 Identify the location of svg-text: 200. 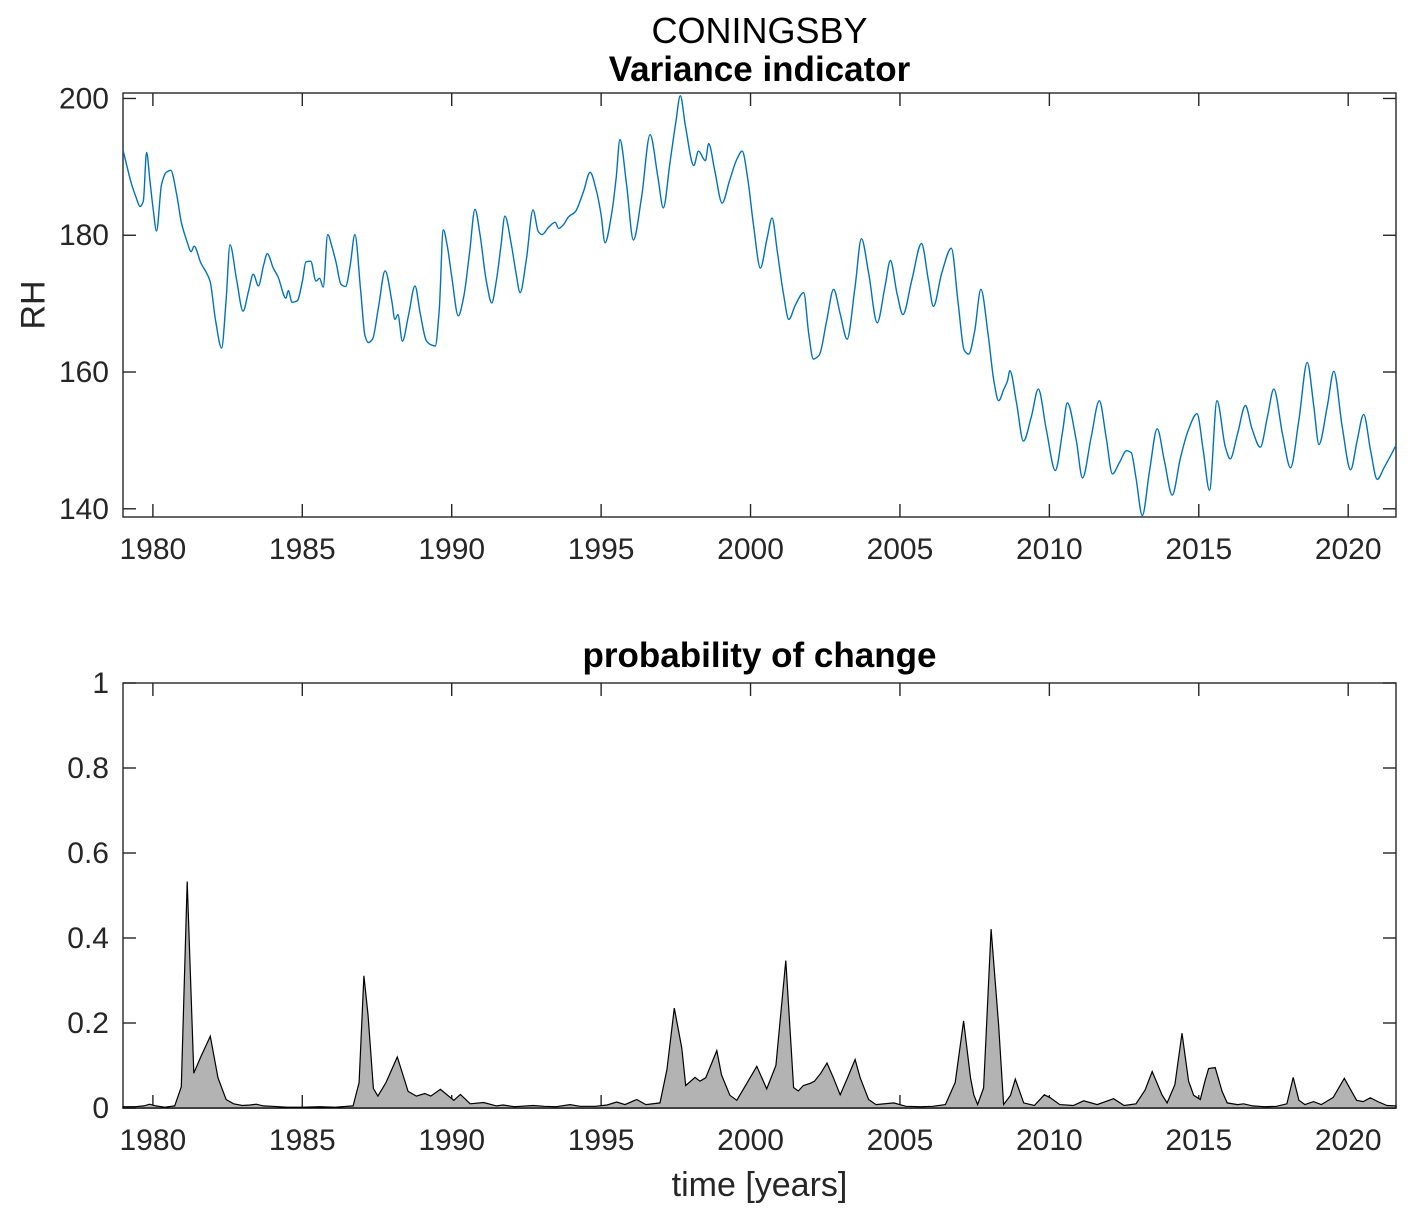
(84, 98).